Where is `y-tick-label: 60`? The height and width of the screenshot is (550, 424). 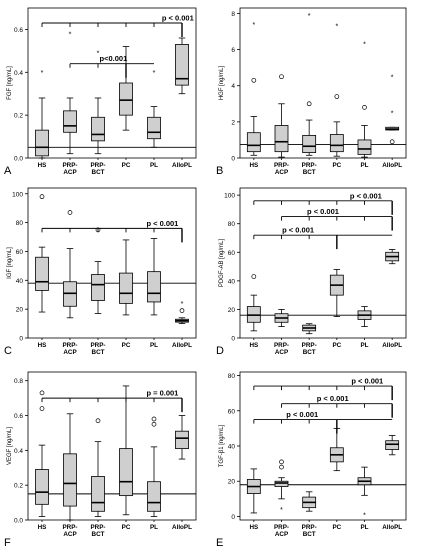 y-tick-label: 60 is located at coordinates (232, 411).